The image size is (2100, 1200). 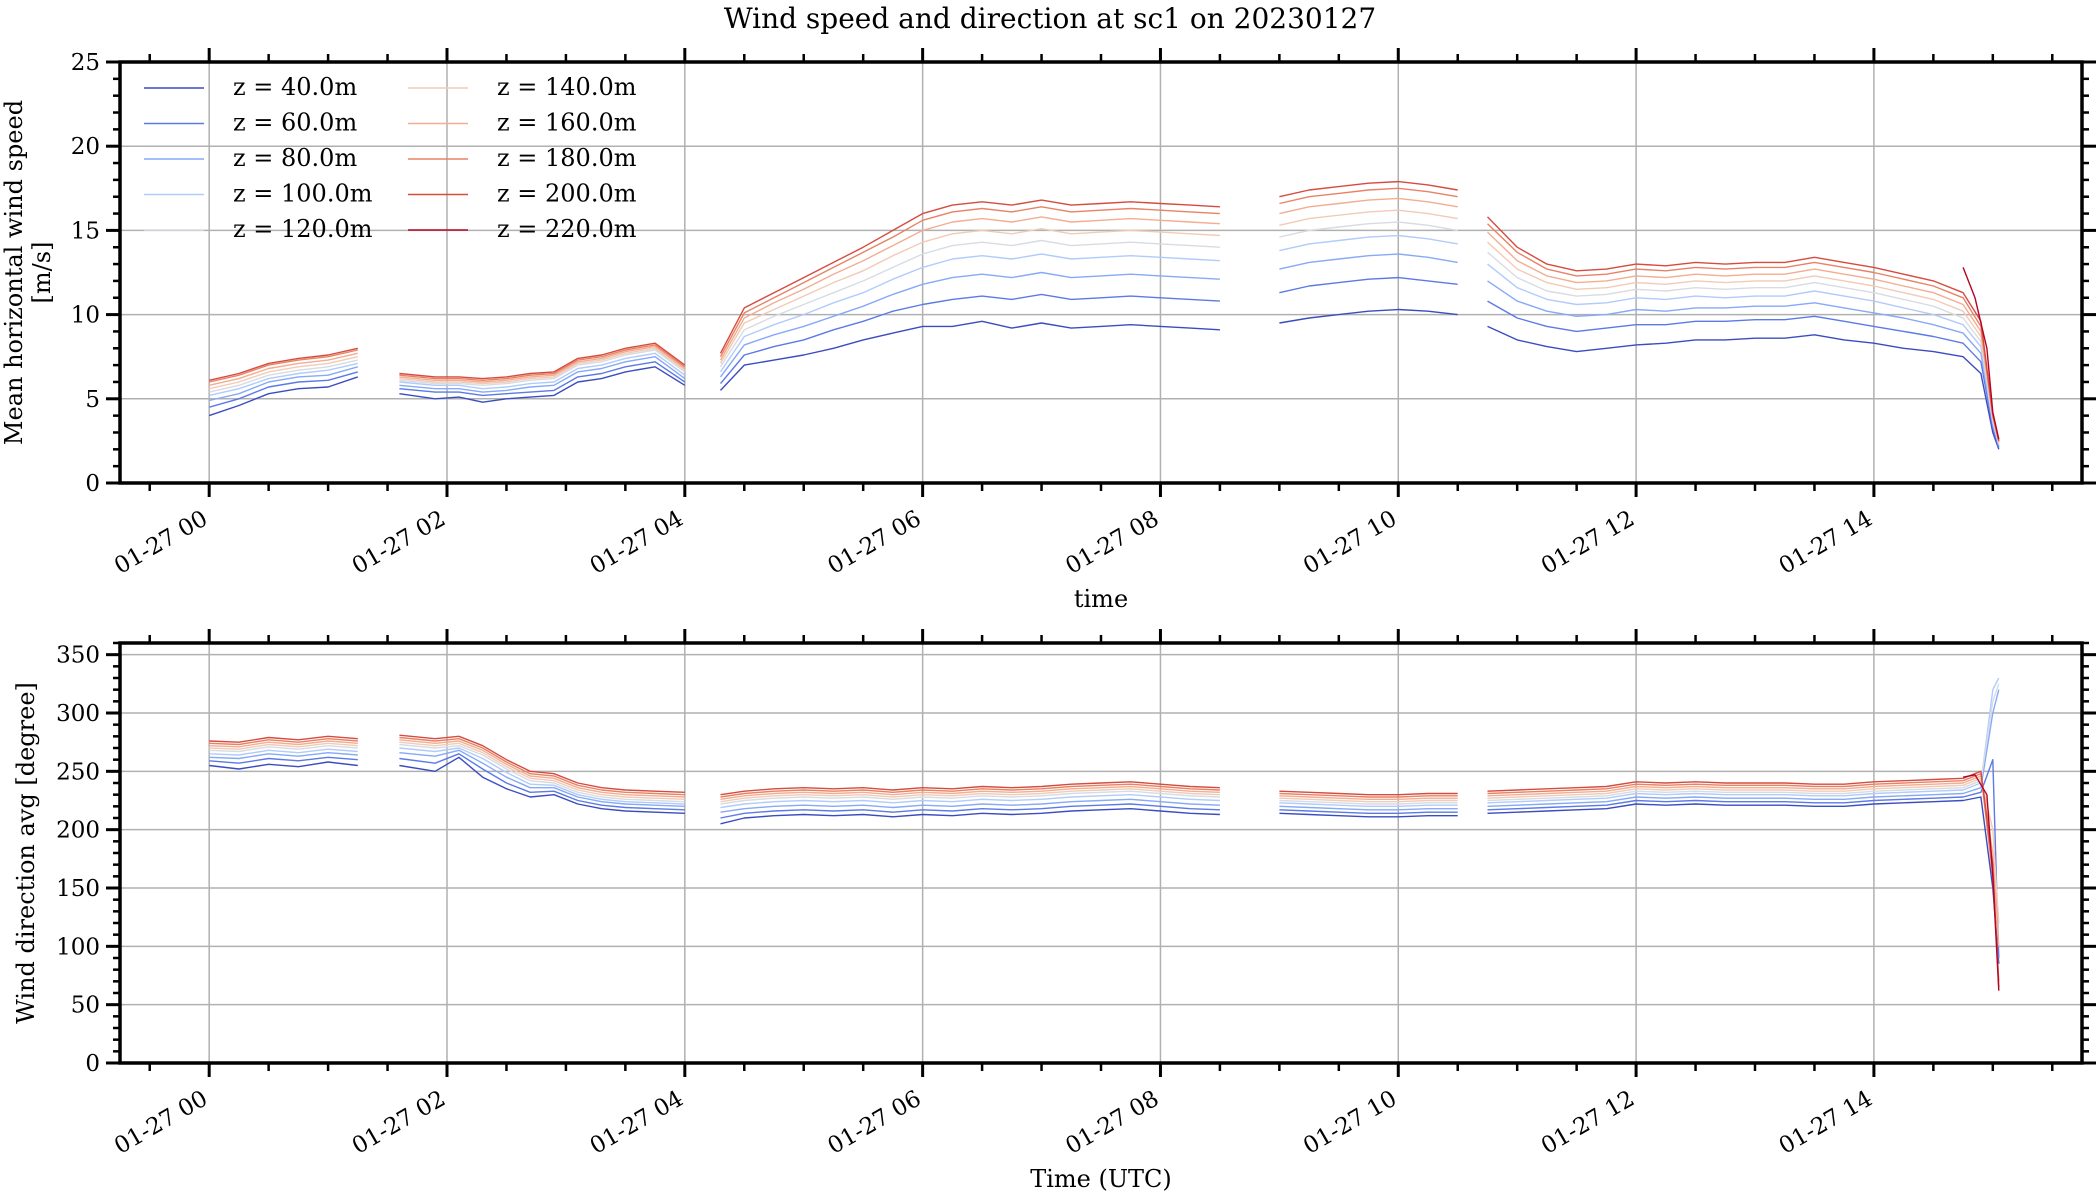 What do you see at coordinates (85, 63) in the screenshot?
I see `y-tick-label: 25` at bounding box center [85, 63].